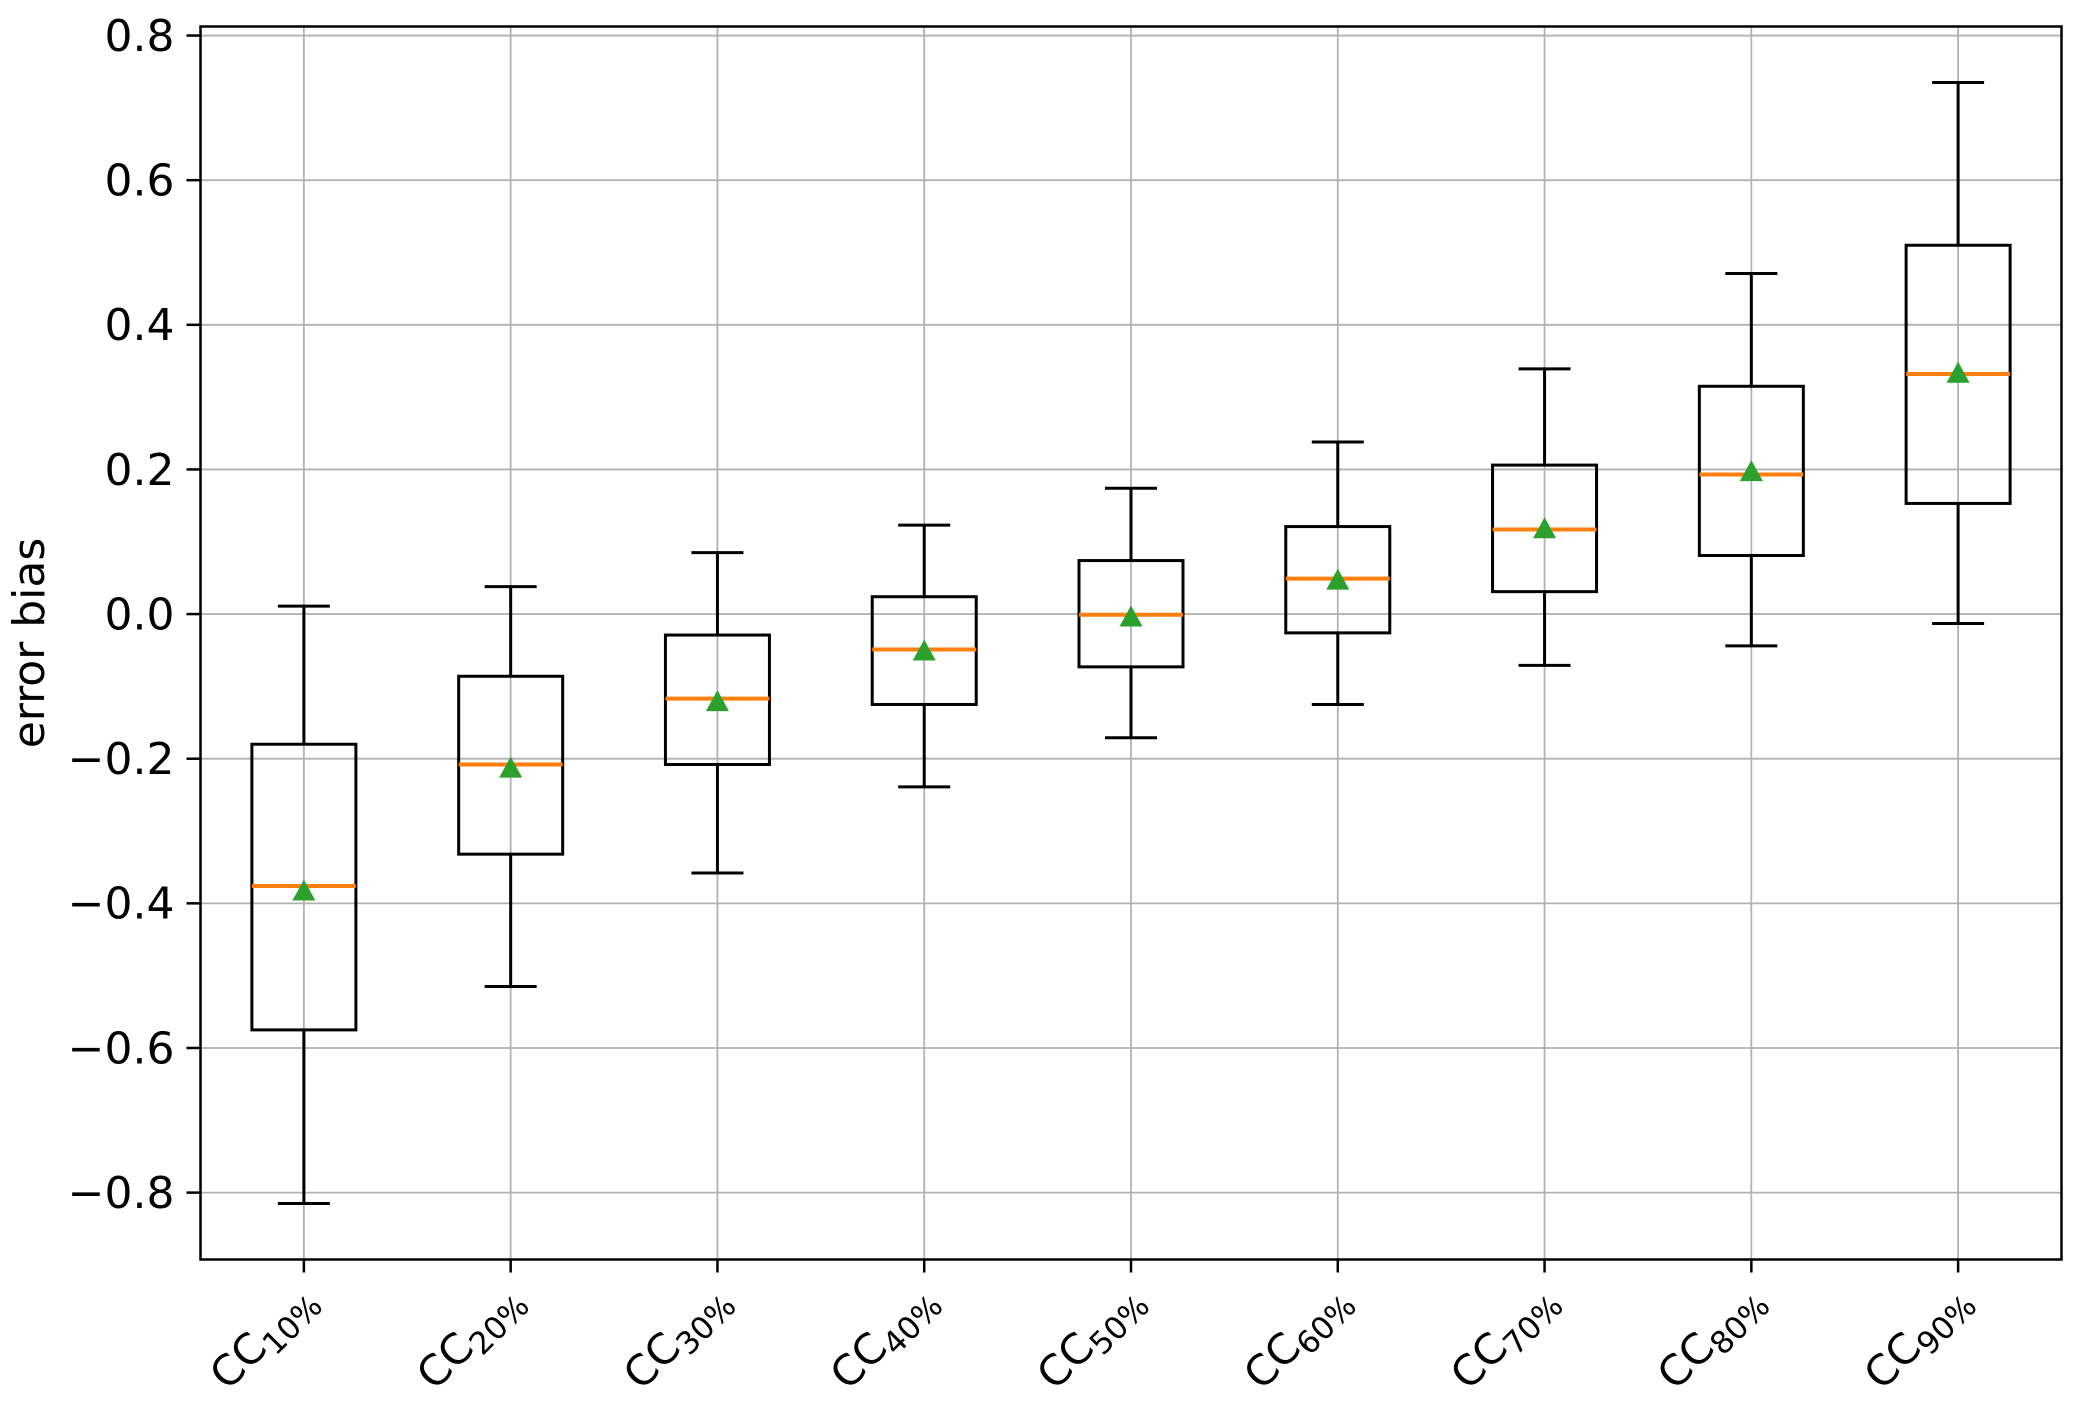 Image resolution: width=2081 pixels, height=1424 pixels. I want to click on x-tick-label: CC50%, so click(1092, 1339).